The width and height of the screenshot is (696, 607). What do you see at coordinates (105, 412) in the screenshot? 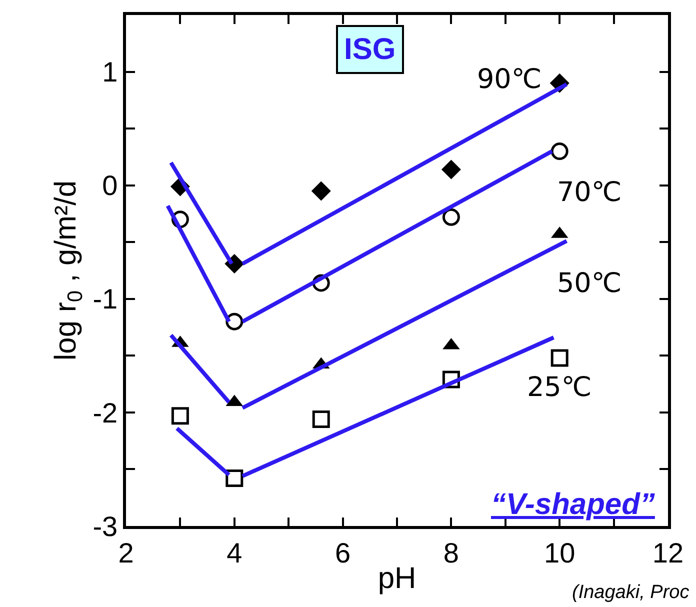
I see `y-tick-label: -2` at bounding box center [105, 412].